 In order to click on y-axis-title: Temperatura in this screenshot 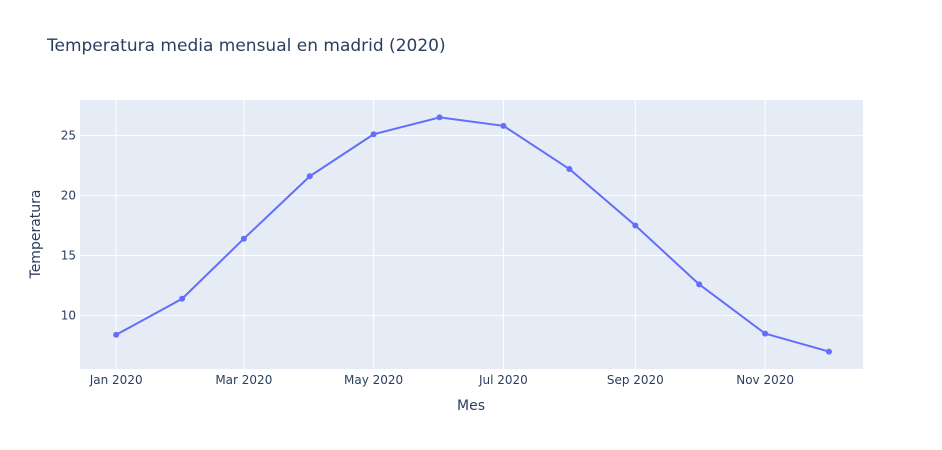, I will do `click(36, 235)`.